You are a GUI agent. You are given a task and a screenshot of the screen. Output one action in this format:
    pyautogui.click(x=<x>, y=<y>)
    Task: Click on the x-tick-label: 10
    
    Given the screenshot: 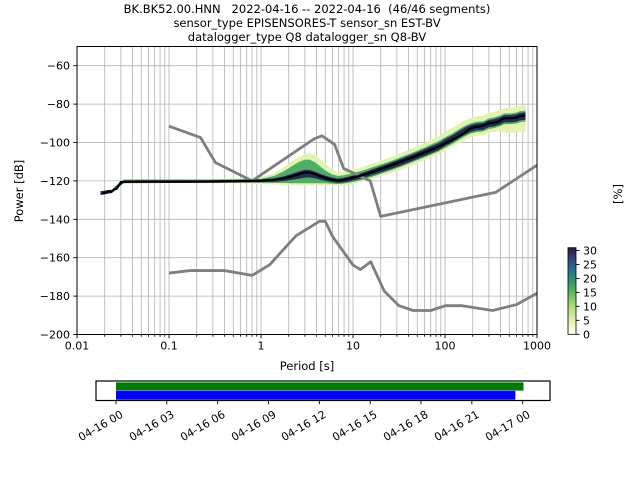 What is the action you would take?
    pyautogui.click(x=353, y=346)
    